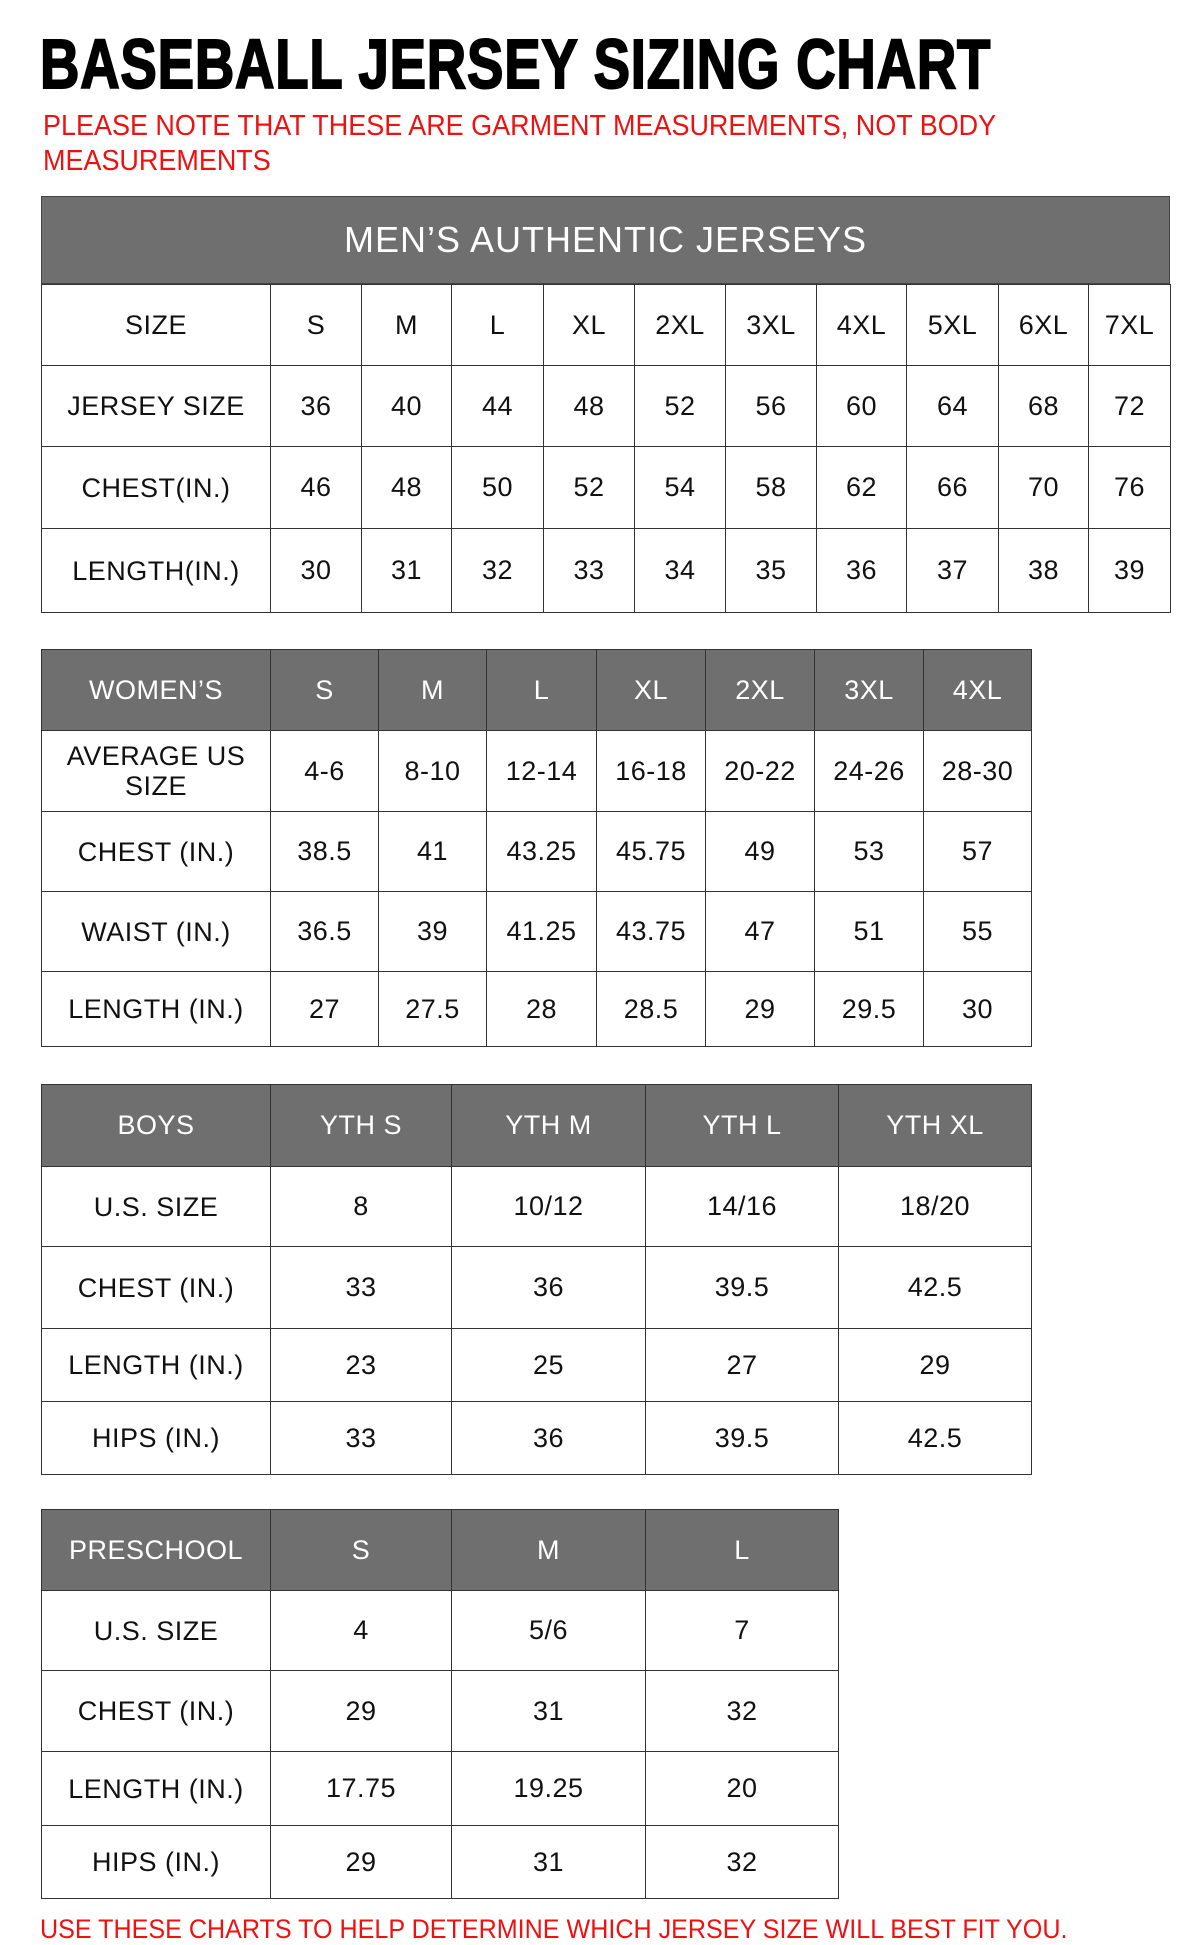  Describe the element at coordinates (760, 690) in the screenshot. I see `column-header: 2XL` at that location.